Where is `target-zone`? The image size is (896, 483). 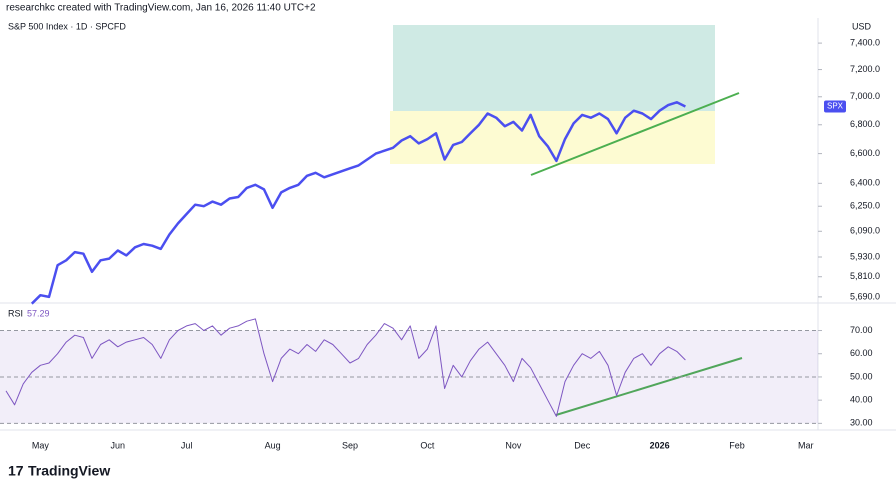 target-zone is located at coordinates (554, 68).